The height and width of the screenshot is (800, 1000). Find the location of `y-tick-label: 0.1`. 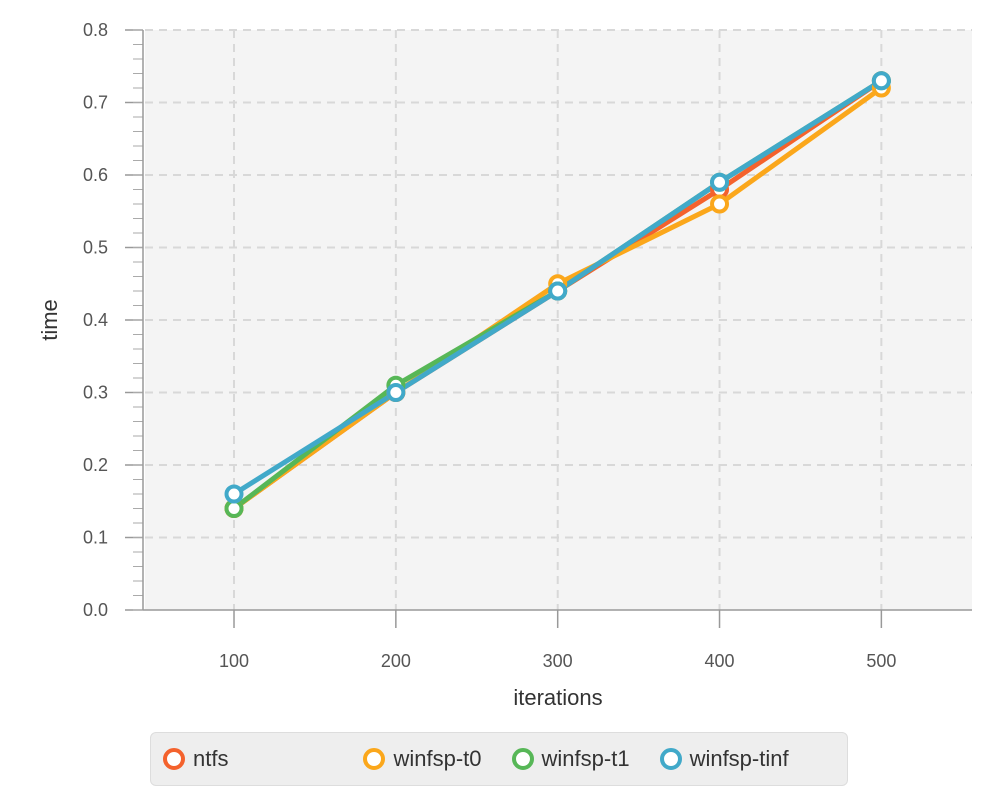

y-tick-label: 0.1 is located at coordinates (95, 538).